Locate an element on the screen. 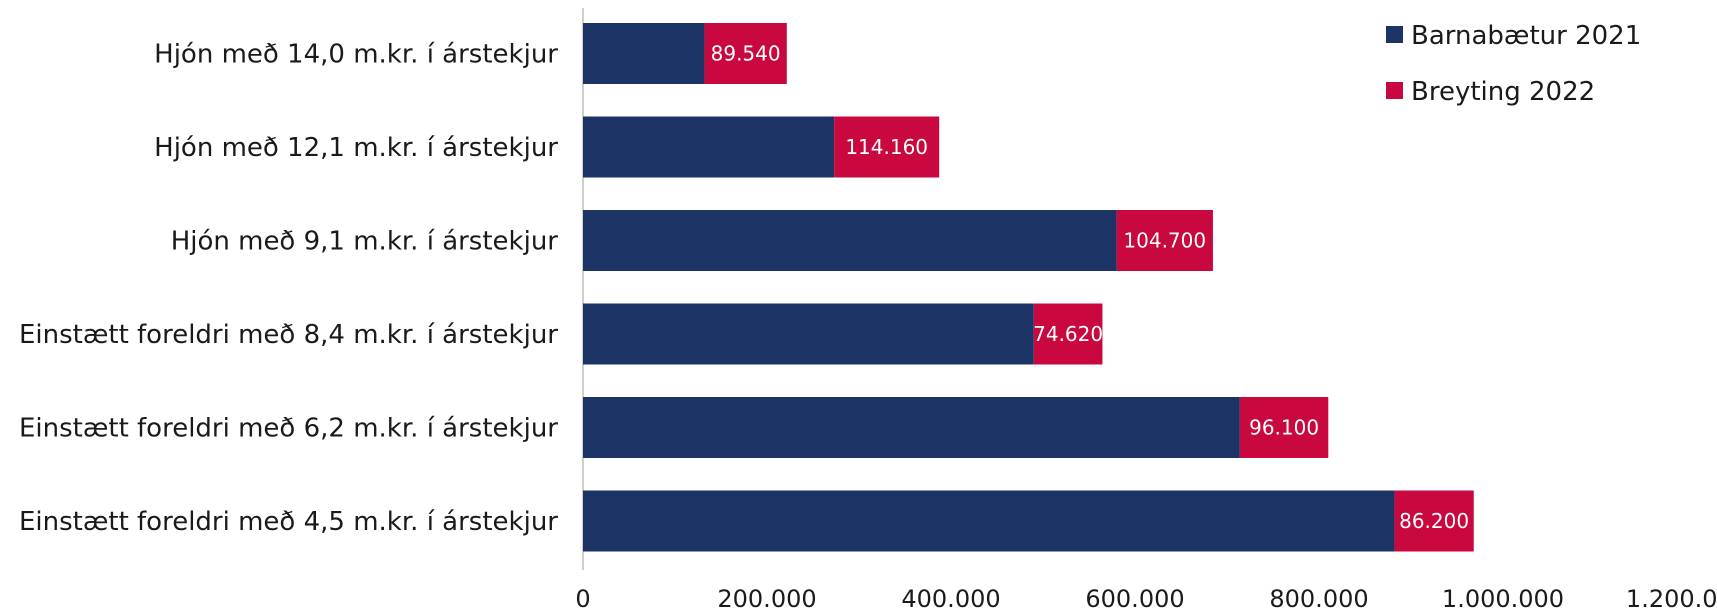  legend-label: Breyting 2022 is located at coordinates (1503, 92).